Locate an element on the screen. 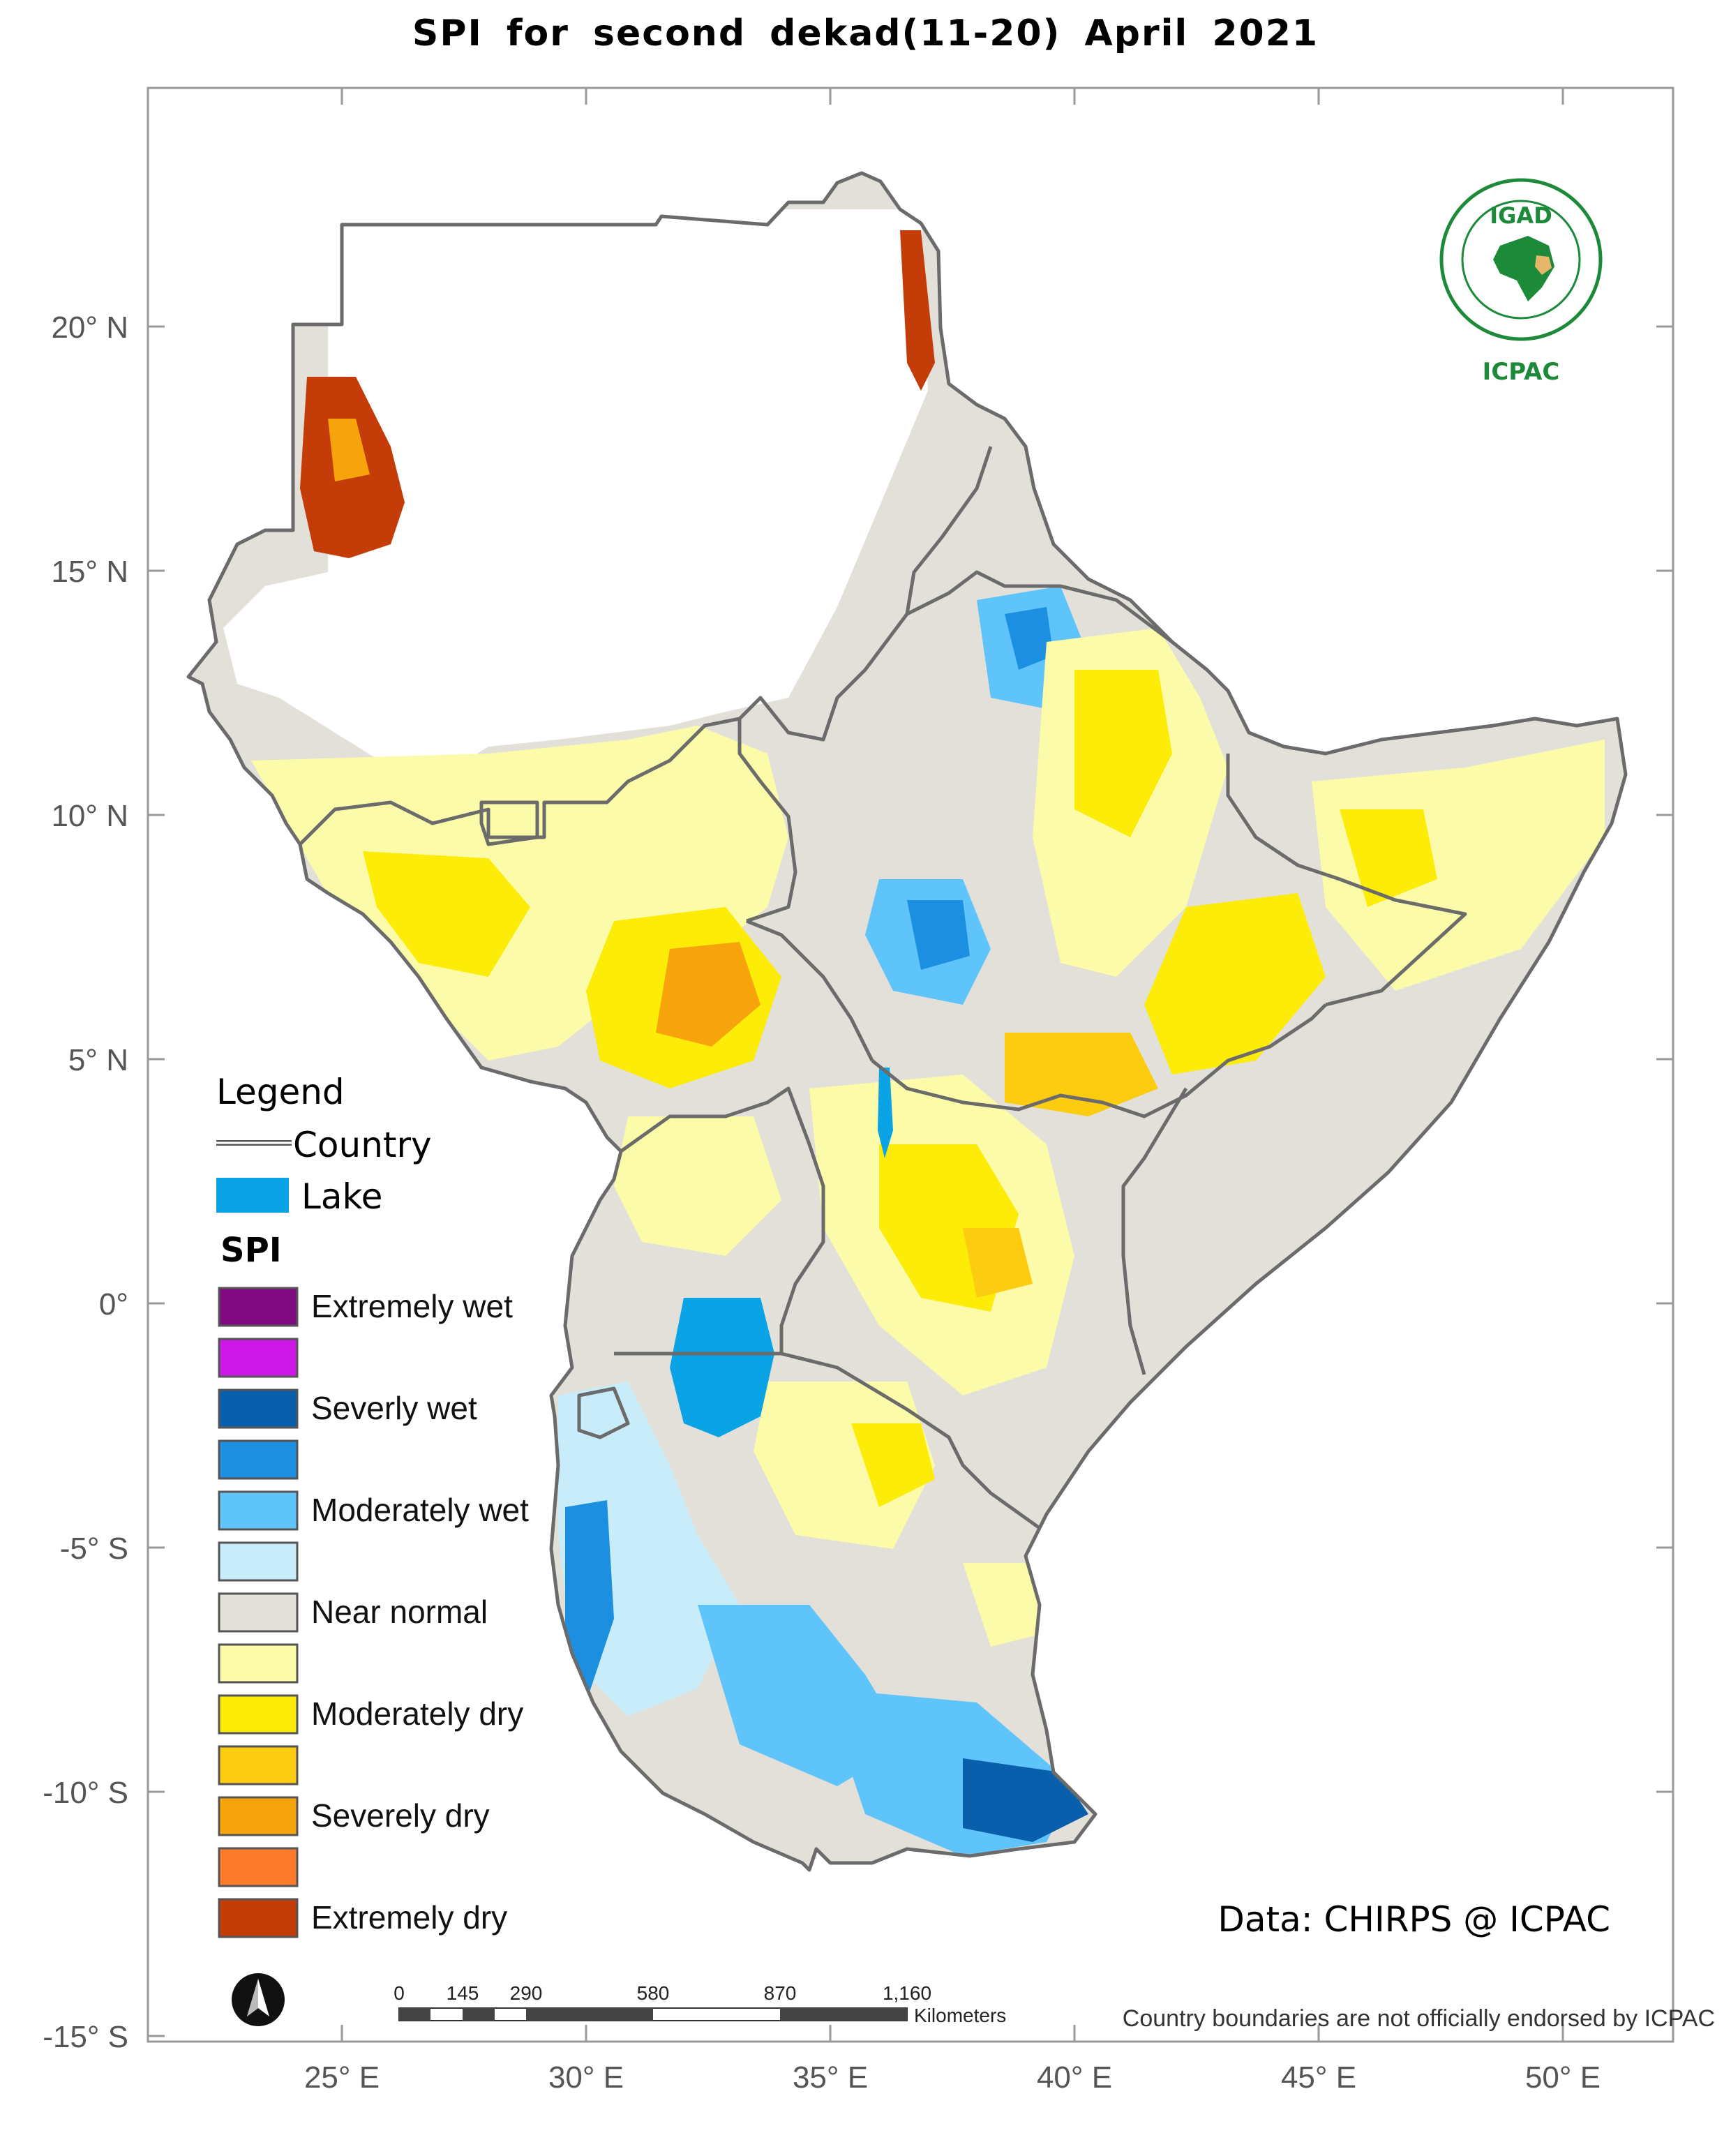 The image size is (1731, 2156). x-tick-label: 40° E is located at coordinates (1074, 2077).